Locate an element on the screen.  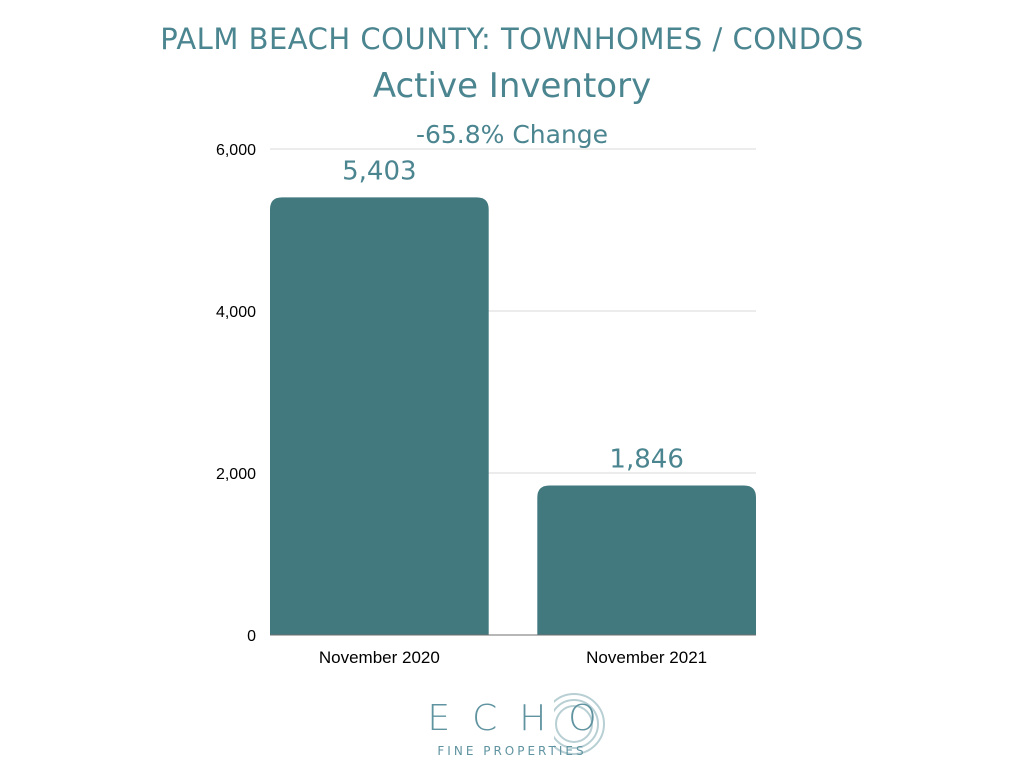
x-tick-label: November 2021 is located at coordinates (646, 657).